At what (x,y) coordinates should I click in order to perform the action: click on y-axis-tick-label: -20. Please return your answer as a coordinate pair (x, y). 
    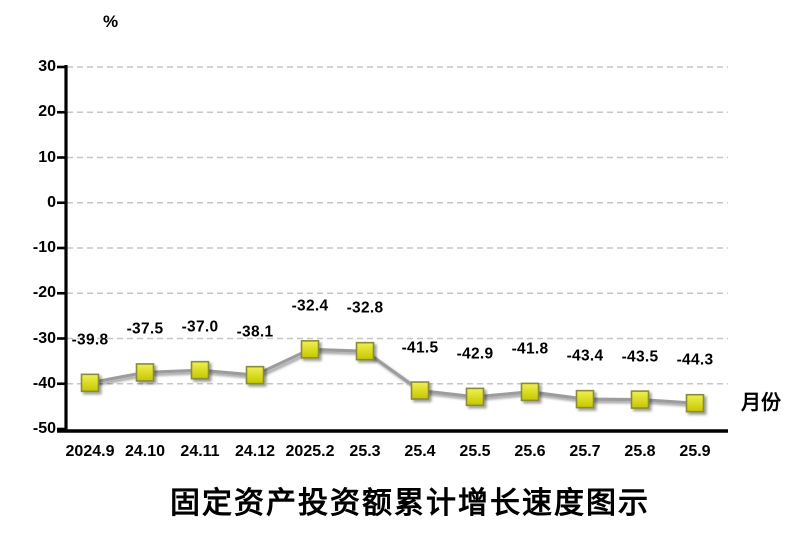
    Looking at the image, I should click on (44, 293).